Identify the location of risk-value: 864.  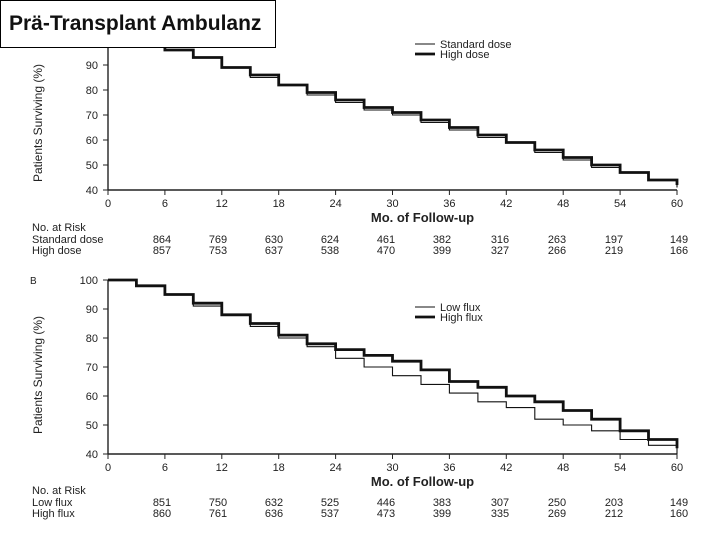
(162, 240).